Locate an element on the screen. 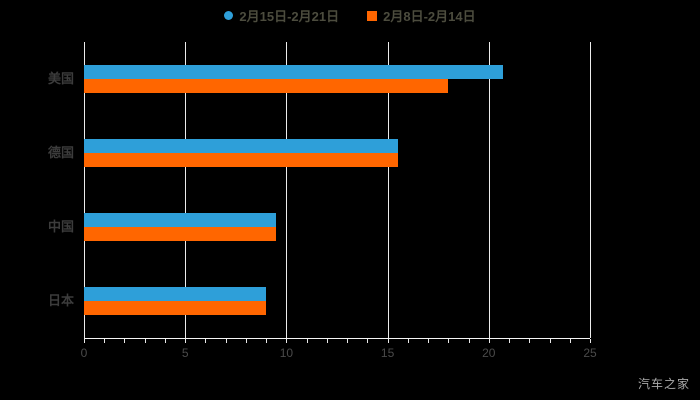  axis-tick-label: 25 is located at coordinates (590, 353).